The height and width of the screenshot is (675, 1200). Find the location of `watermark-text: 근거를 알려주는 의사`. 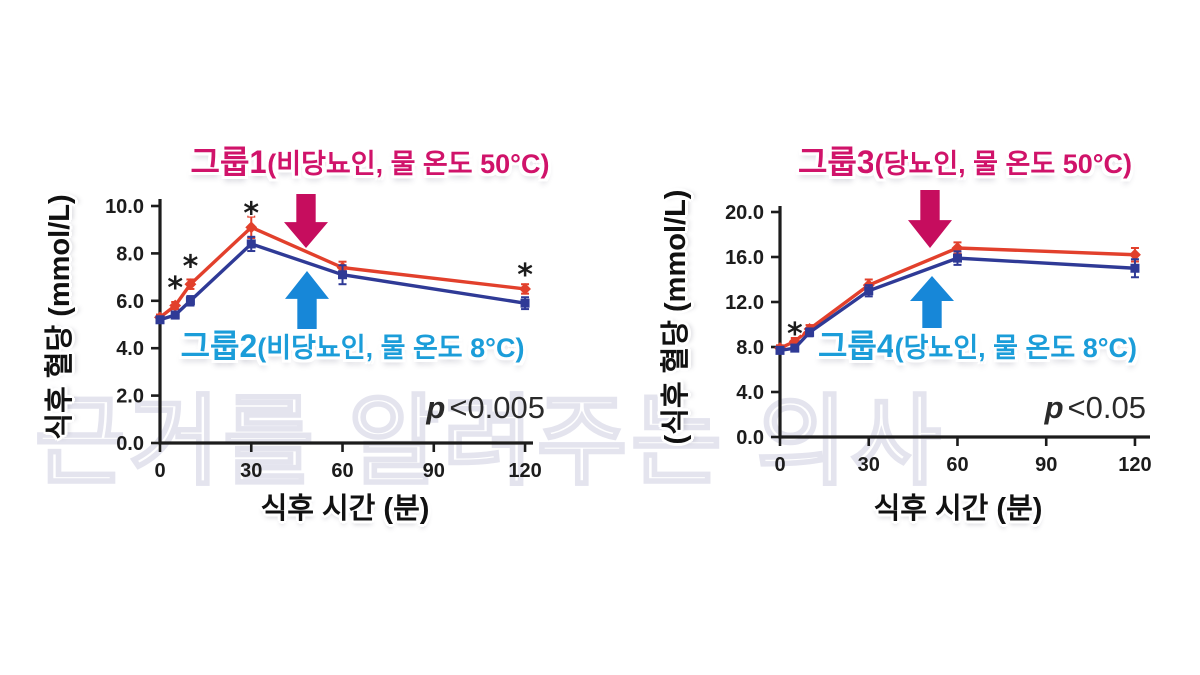

watermark-text: 근거를 알려주는 의사 is located at coordinates (490, 441).